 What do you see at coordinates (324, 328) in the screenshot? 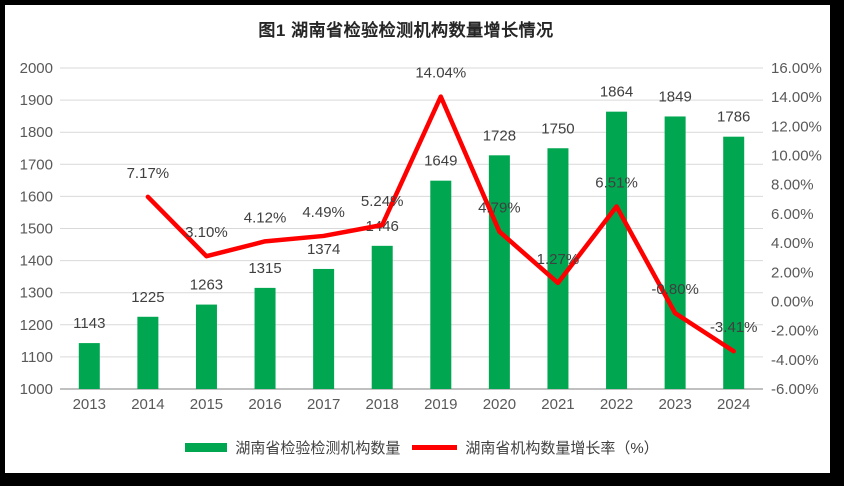
I see `bar-2017` at bounding box center [324, 328].